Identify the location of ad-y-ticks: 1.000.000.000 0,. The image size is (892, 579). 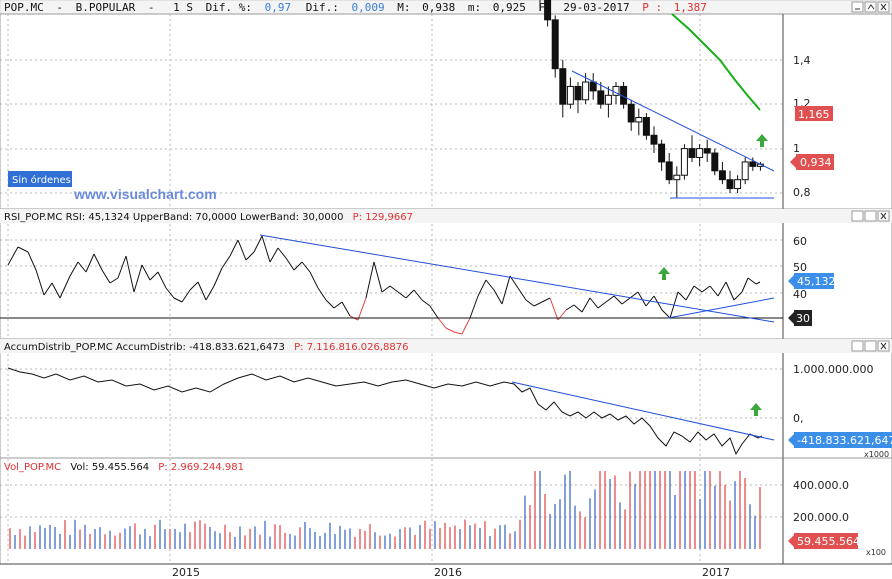
(833, 394).